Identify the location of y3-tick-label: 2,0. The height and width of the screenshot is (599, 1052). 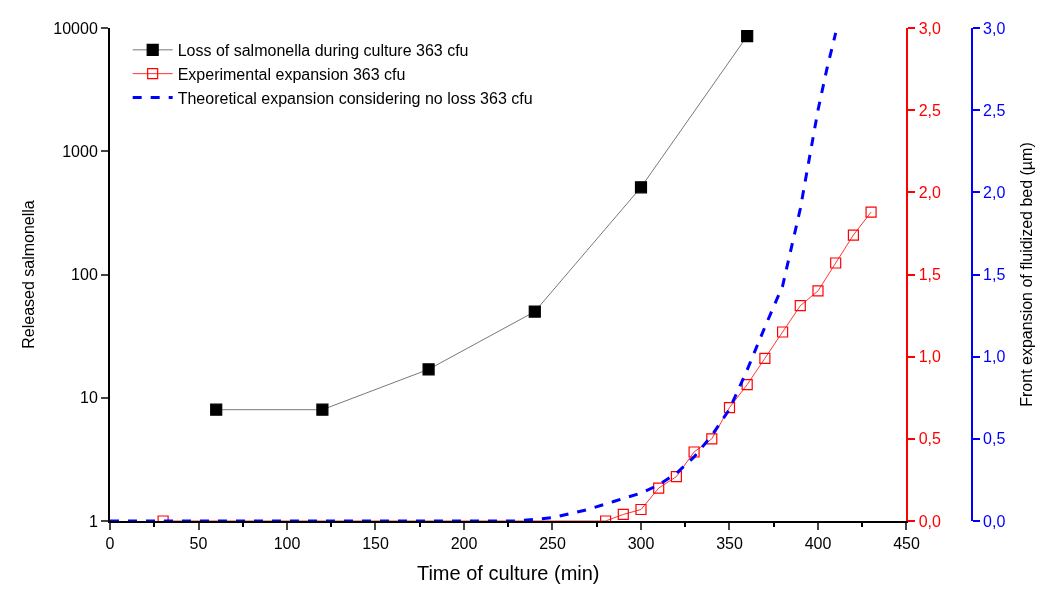
(994, 192).